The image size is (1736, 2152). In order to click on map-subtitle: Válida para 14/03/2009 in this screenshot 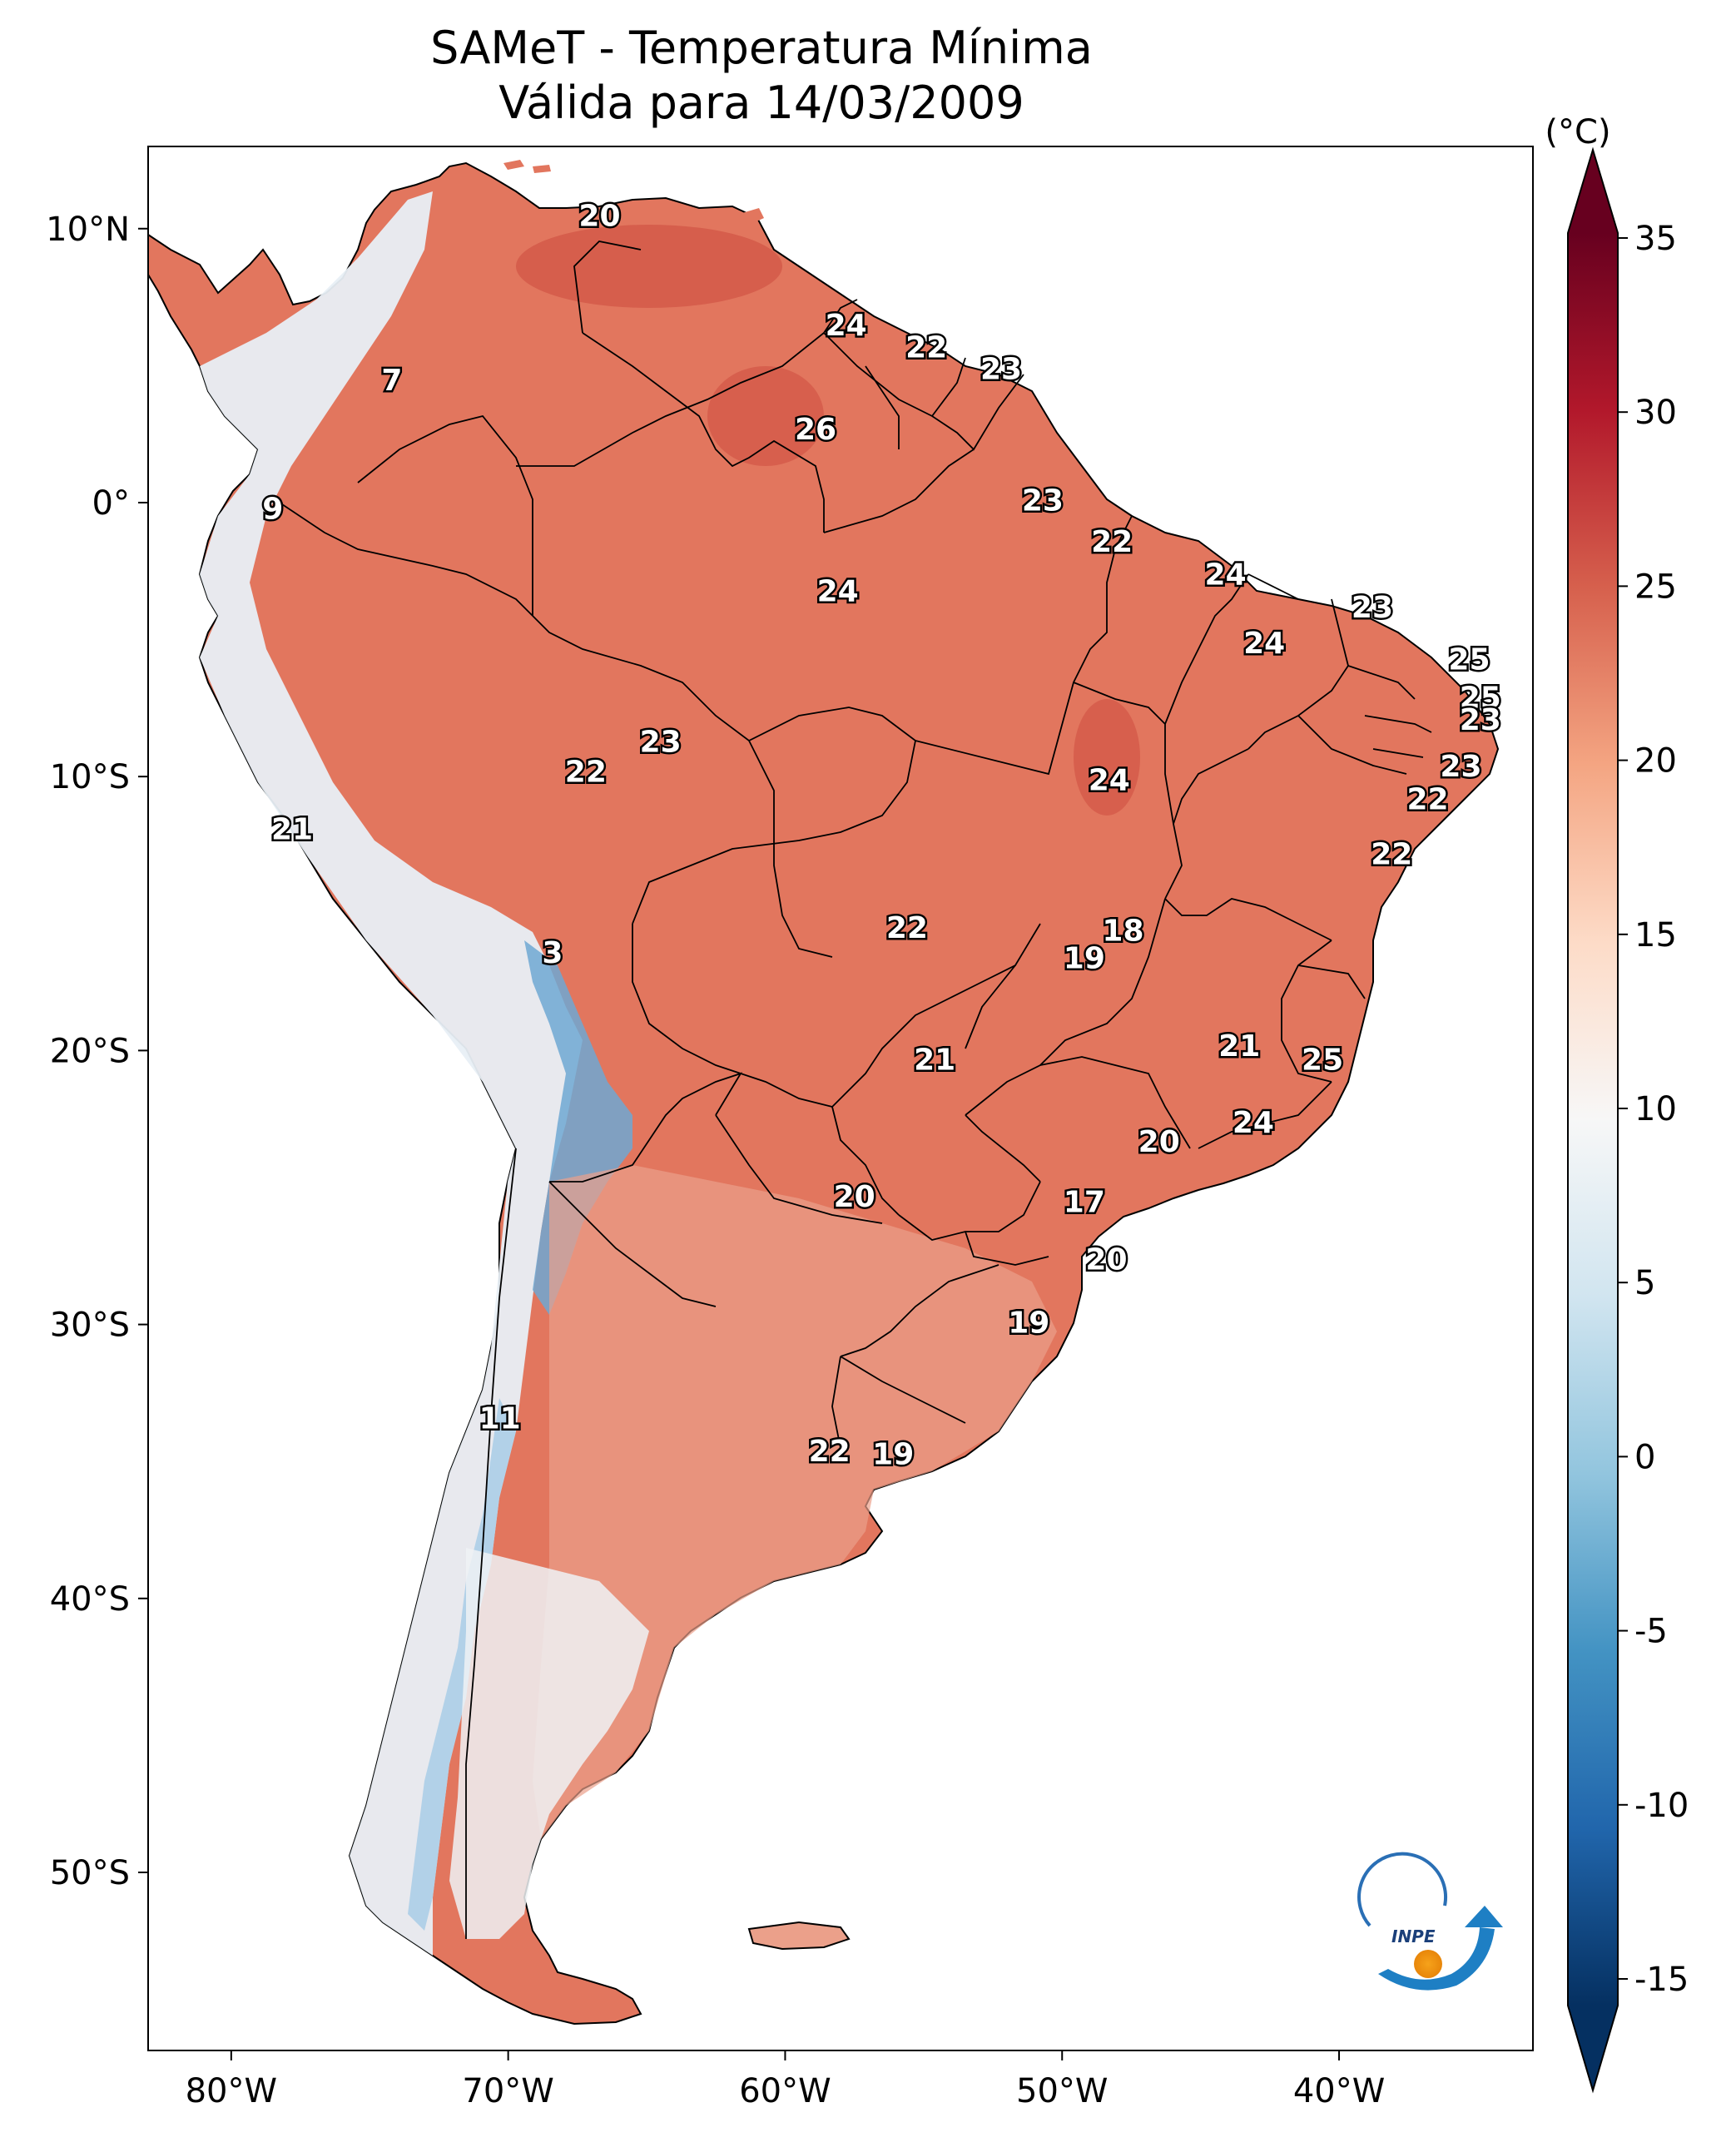, I will do `click(761, 103)`.